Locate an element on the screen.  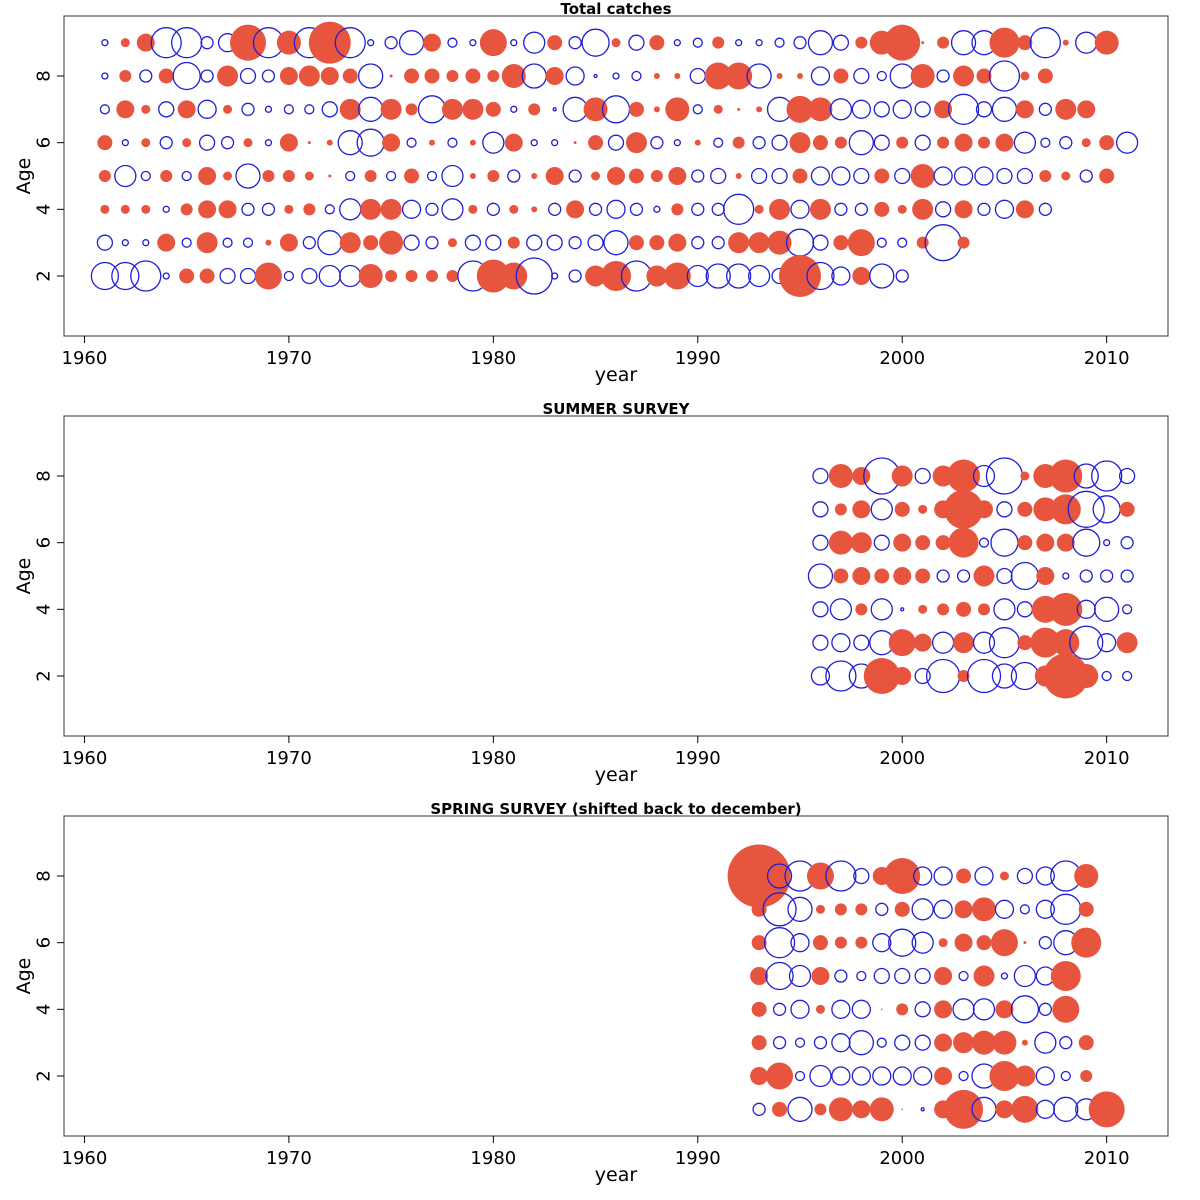
x-axis-label: year is located at coordinates (616, 375).